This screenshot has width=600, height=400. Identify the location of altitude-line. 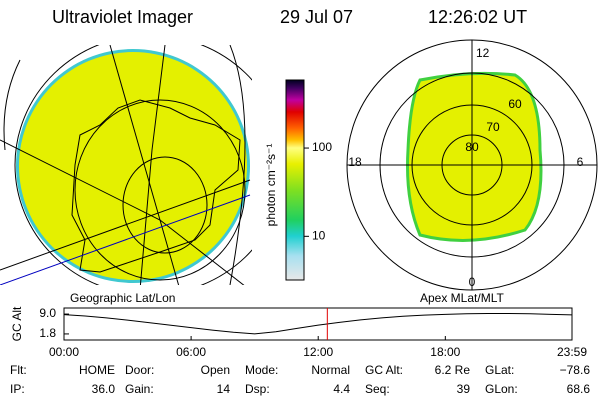
(318, 324).